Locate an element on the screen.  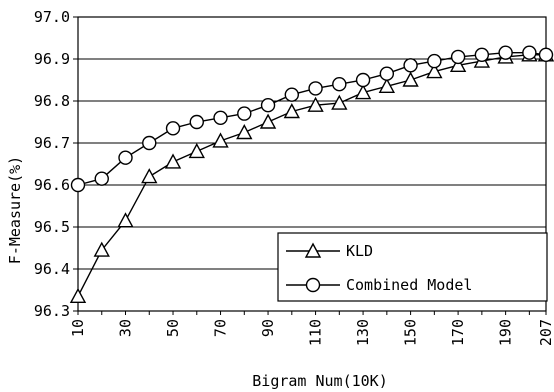
x-tick-label: 170 is located at coordinates (458, 332).